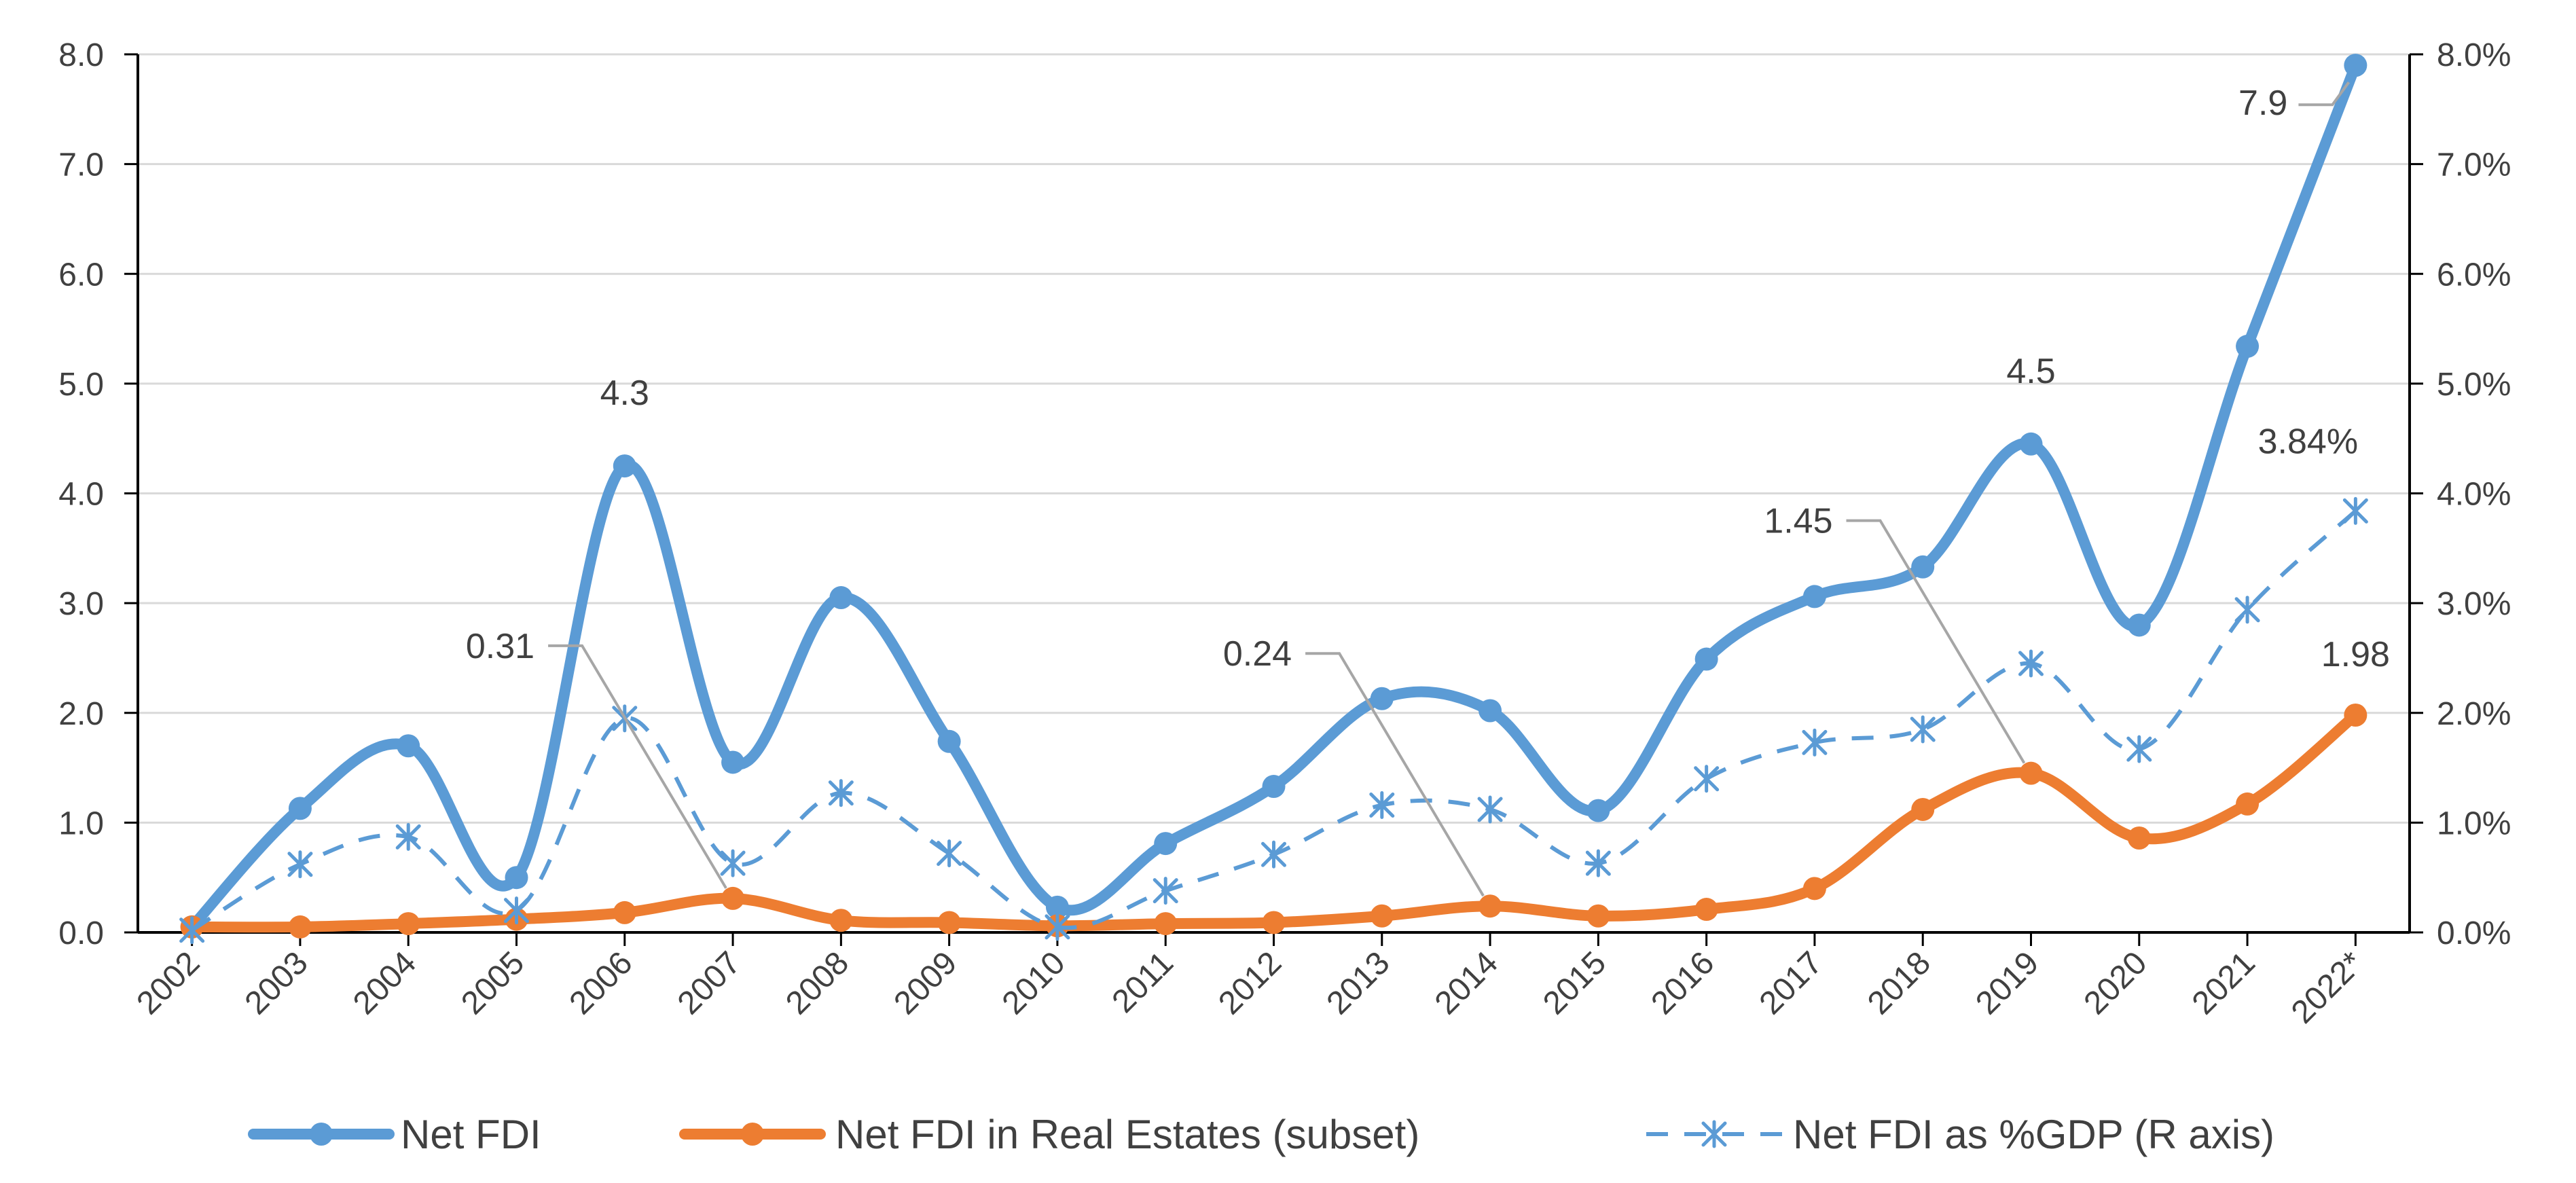  Describe the element at coordinates (168, 983) in the screenshot. I see `x-axis-tick-label: 2002` at that location.